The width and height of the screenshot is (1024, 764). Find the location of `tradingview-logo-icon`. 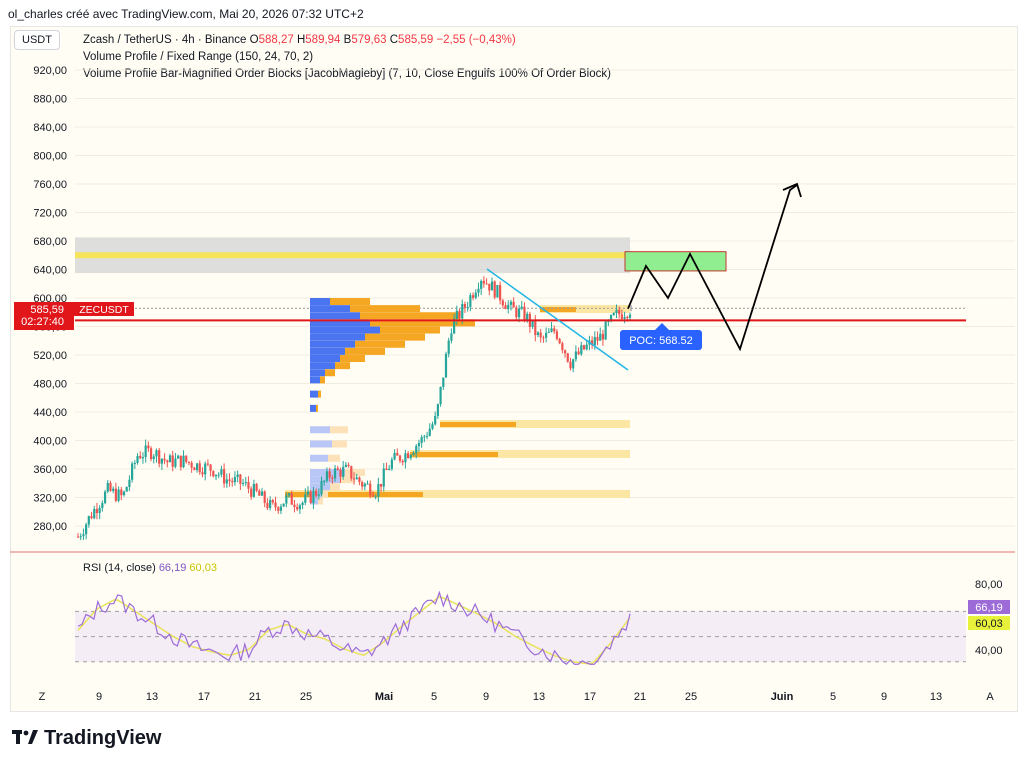

tradingview-logo-icon is located at coordinates (25, 738).